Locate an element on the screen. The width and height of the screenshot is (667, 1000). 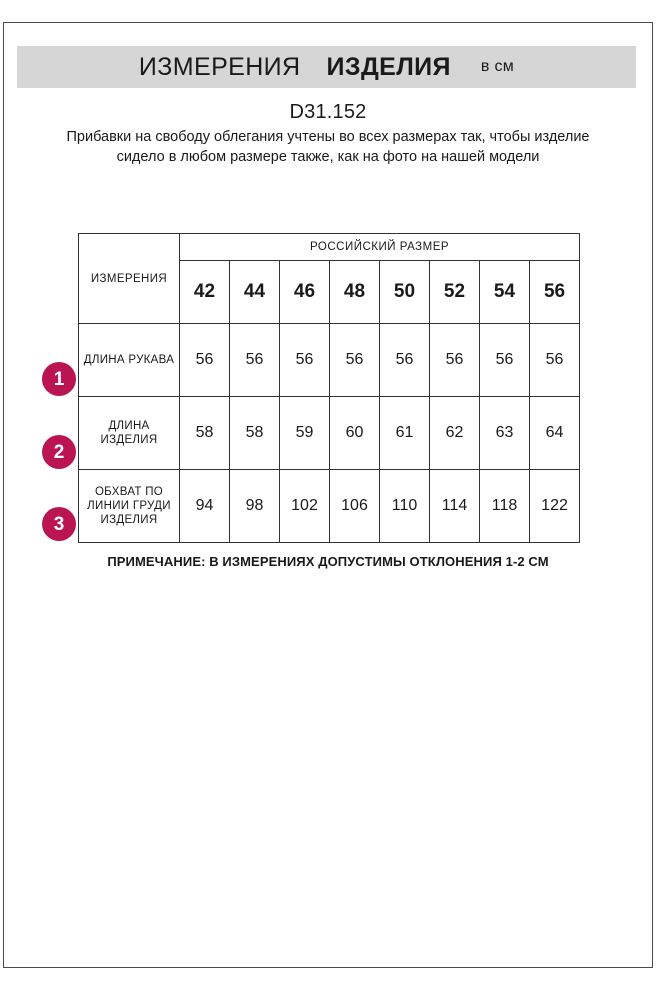
measurements-column-header: ИЗМЕРЕНИЯ is located at coordinates (129, 278).